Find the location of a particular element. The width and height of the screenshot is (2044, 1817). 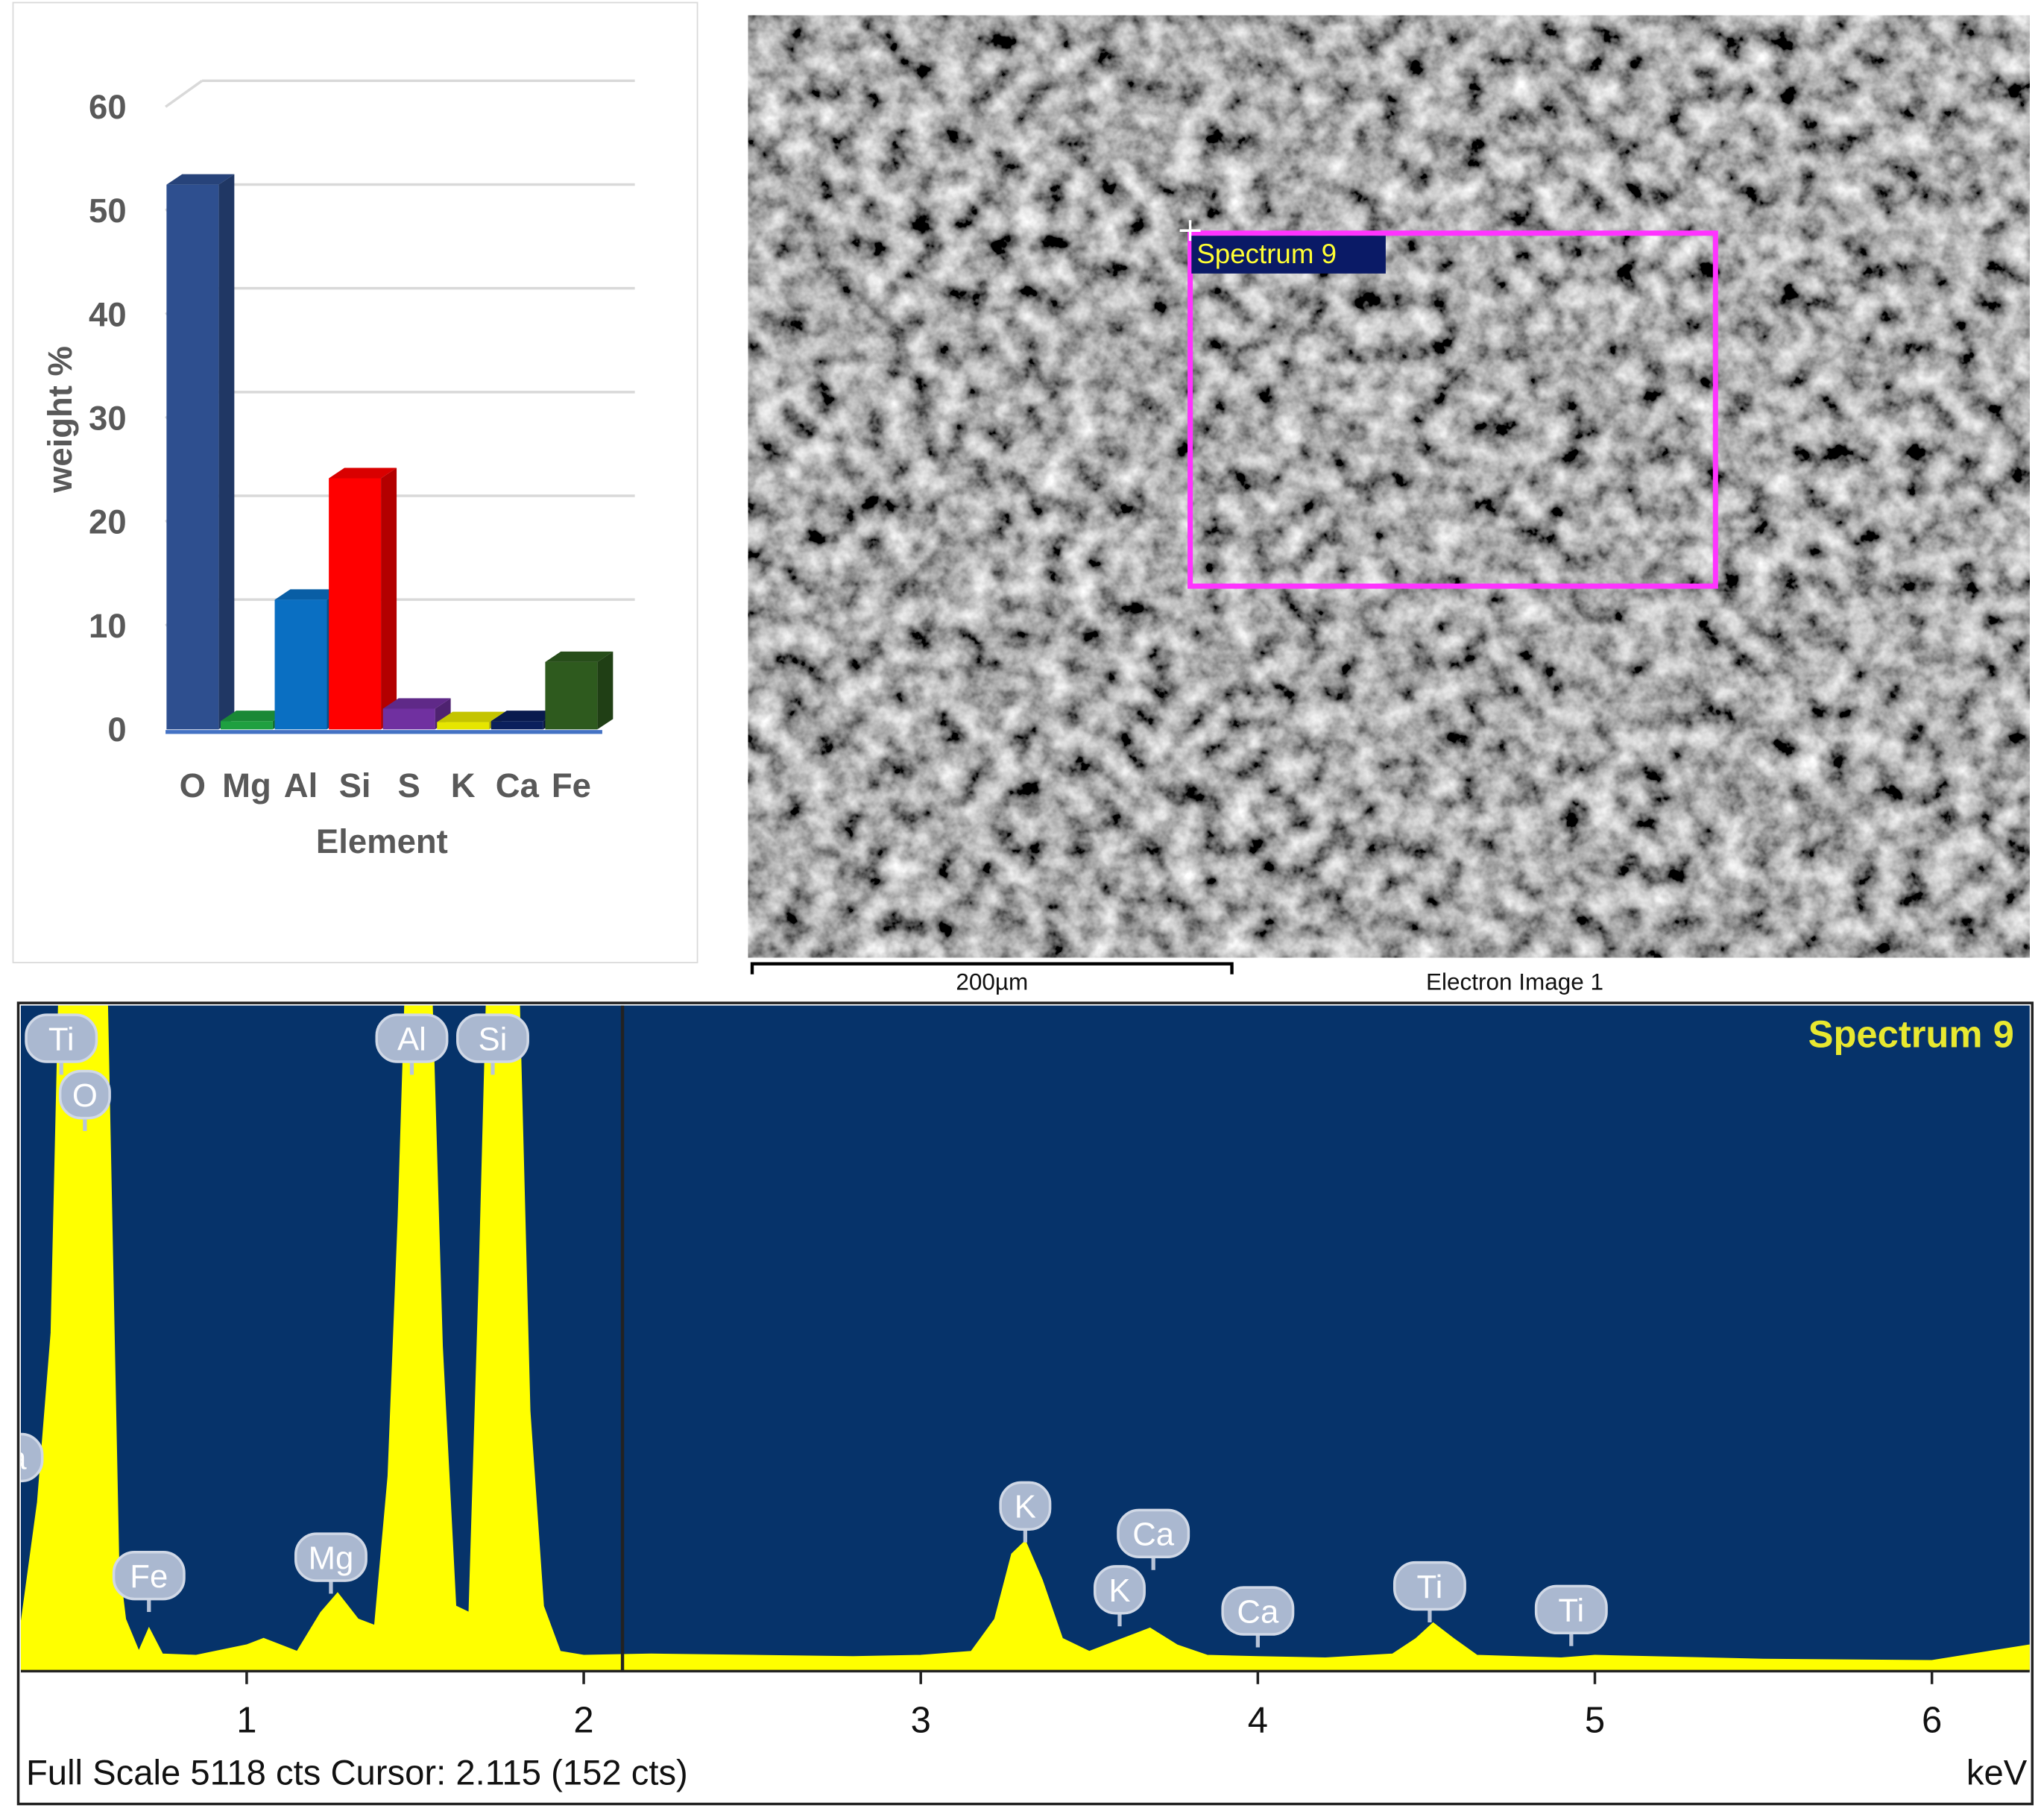

selection-box is located at coordinates (1452, 410).